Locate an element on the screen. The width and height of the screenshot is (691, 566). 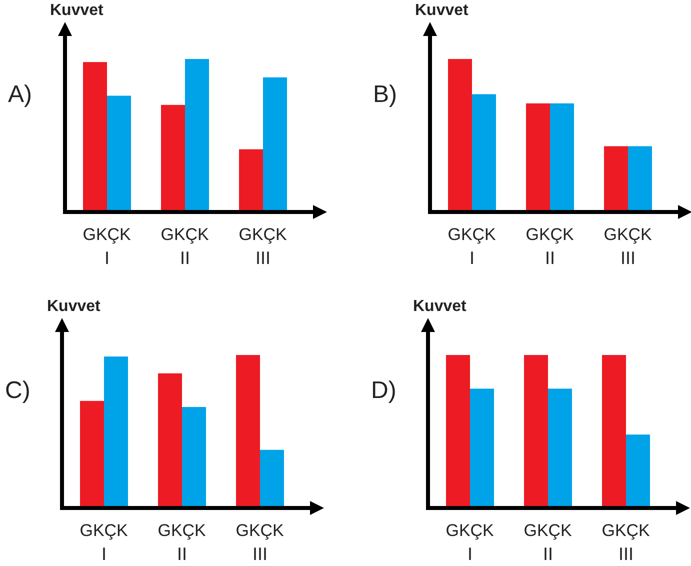
text: A) is located at coordinates (20, 94).